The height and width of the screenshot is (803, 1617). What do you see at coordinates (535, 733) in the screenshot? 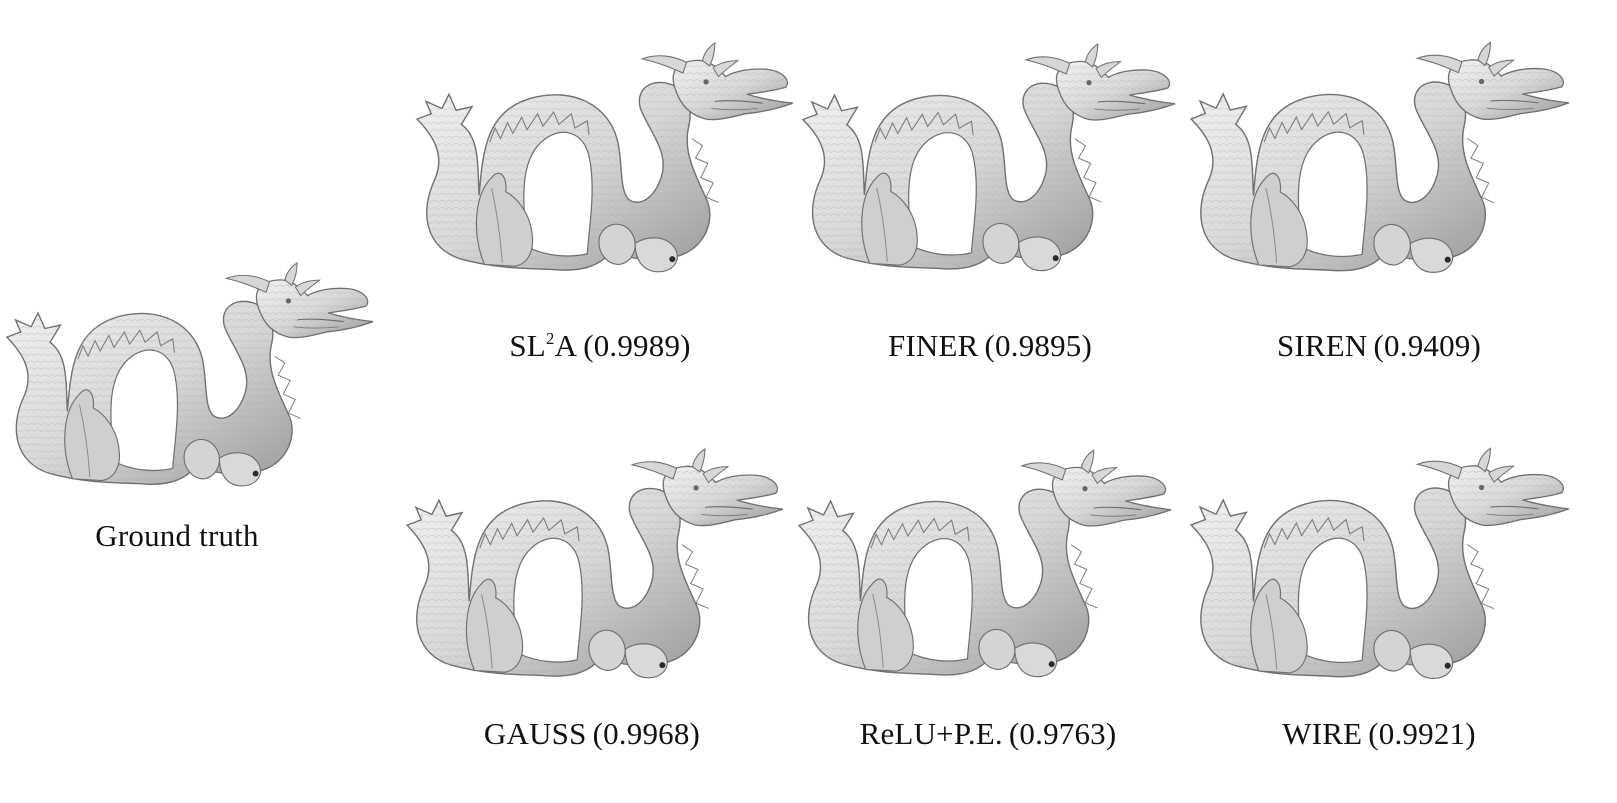
I see `gauss-method: GAUSS` at bounding box center [535, 733].